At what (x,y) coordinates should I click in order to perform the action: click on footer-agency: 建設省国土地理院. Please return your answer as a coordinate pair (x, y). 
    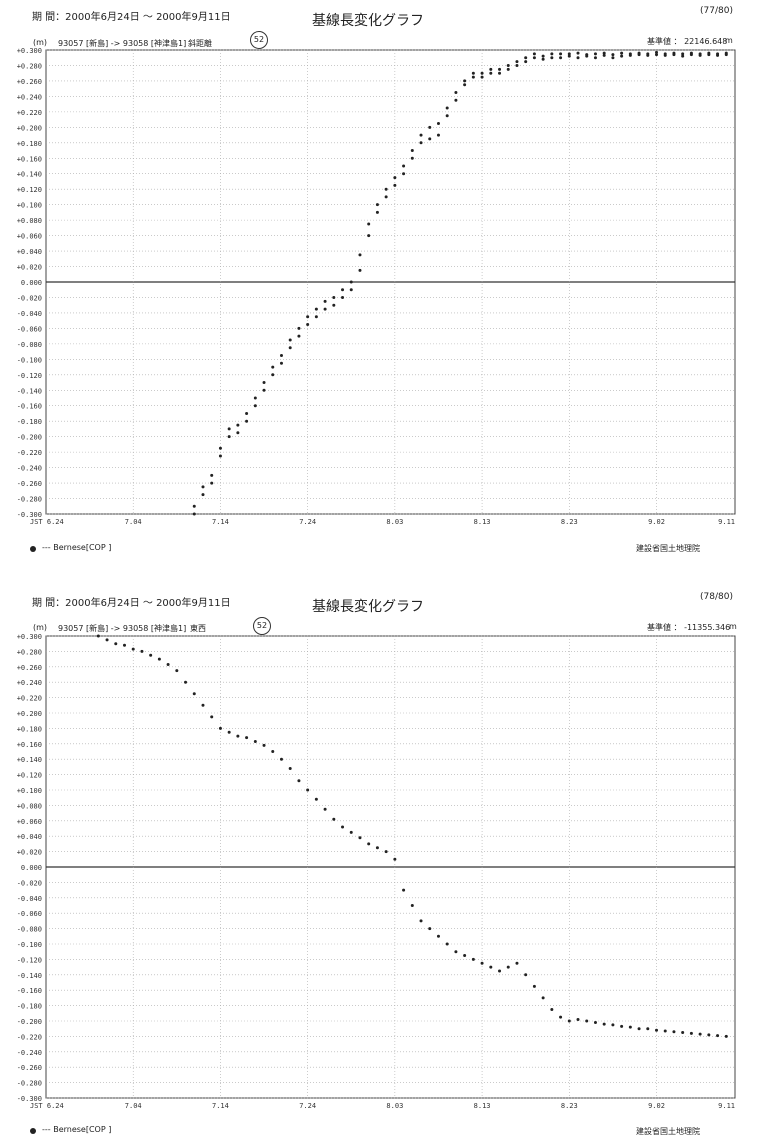
    Looking at the image, I should click on (668, 1131).